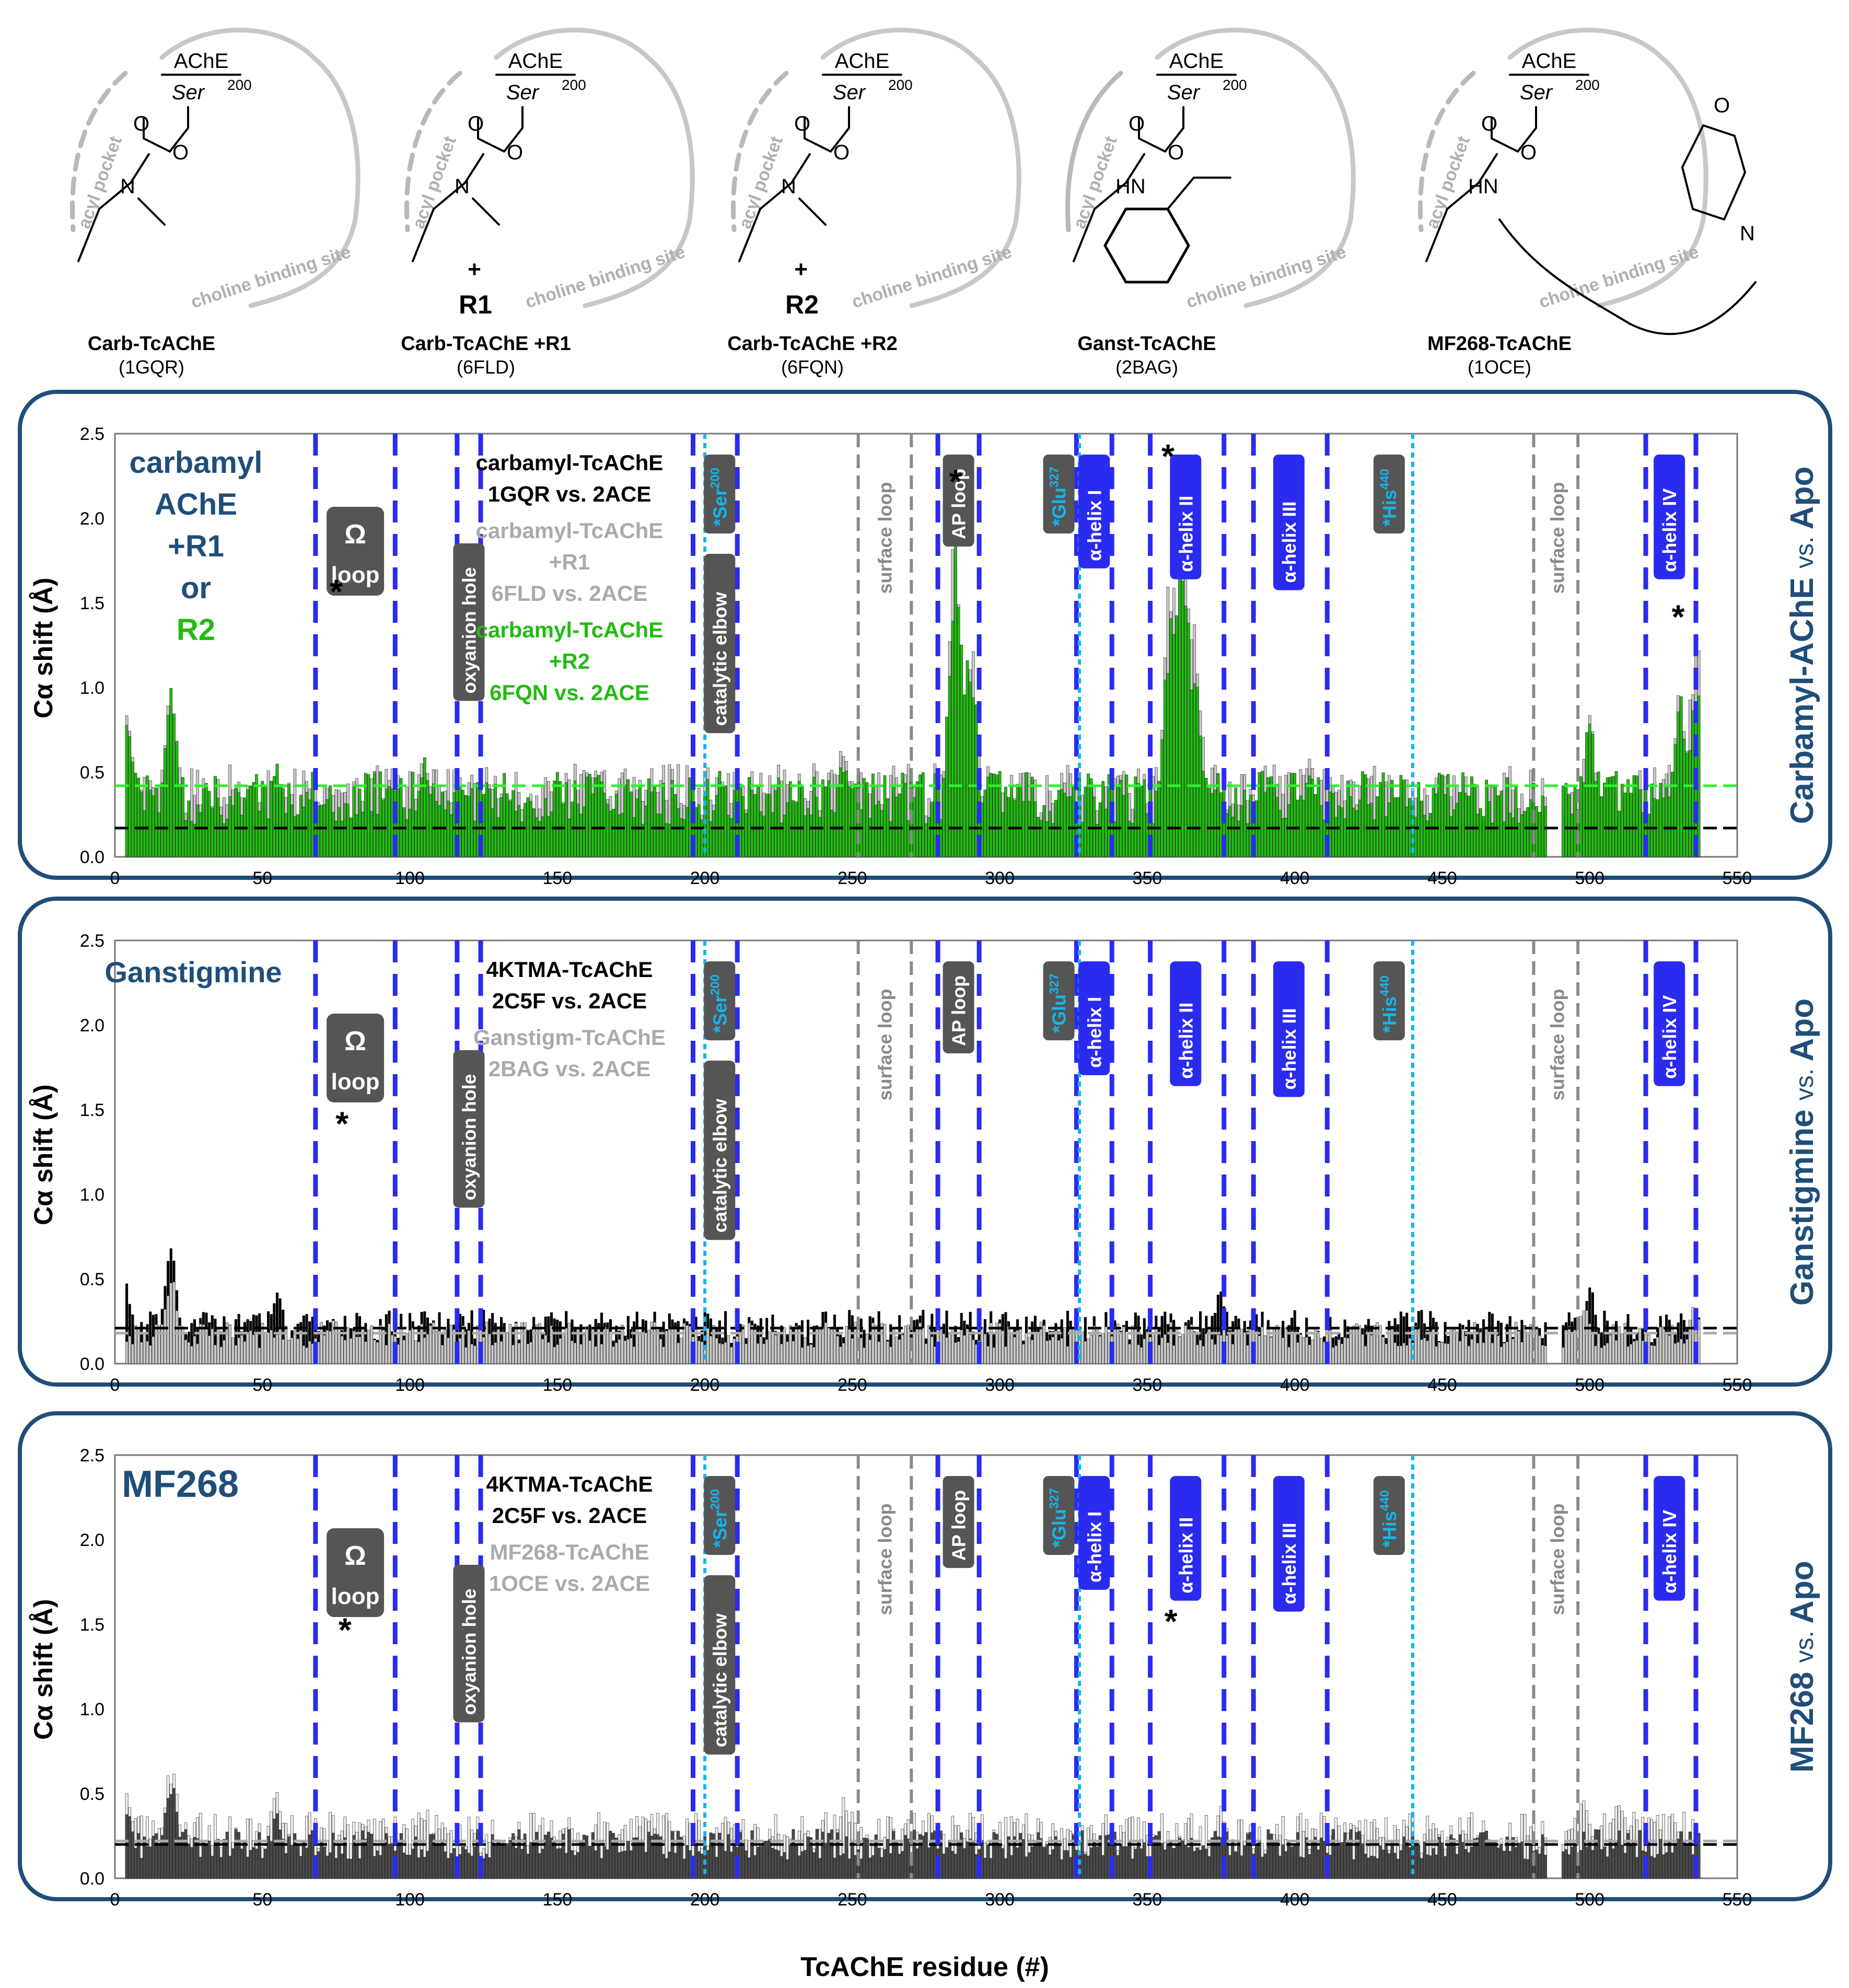 The height and width of the screenshot is (1988, 1849). Describe the element at coordinates (355, 1082) in the screenshot. I see `omega-loop-label: loop` at that location.